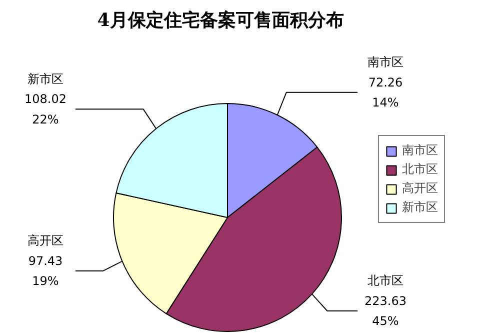  I want to click on legend-label: 新市区, so click(420, 207).